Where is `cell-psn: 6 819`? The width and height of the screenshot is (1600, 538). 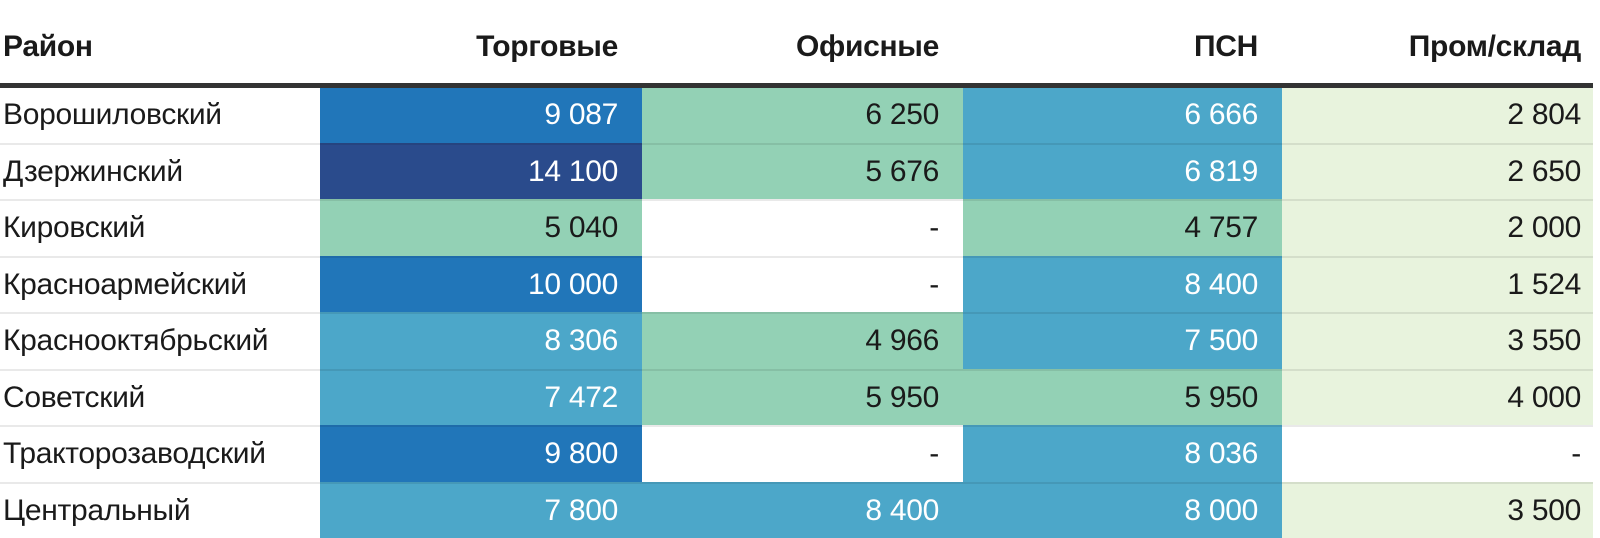
cell-psn: 6 819 is located at coordinates (1122, 170).